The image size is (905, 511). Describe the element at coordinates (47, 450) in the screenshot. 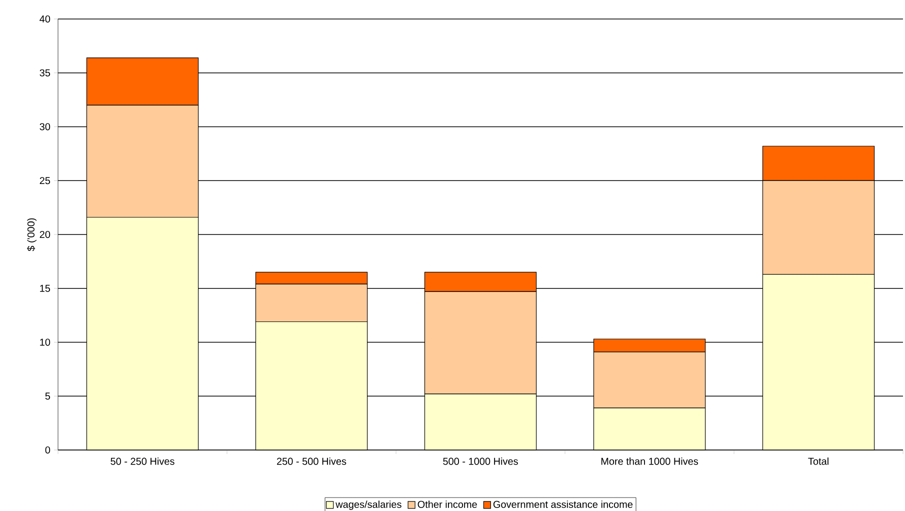

I see `y-tick-label: 0` at that location.